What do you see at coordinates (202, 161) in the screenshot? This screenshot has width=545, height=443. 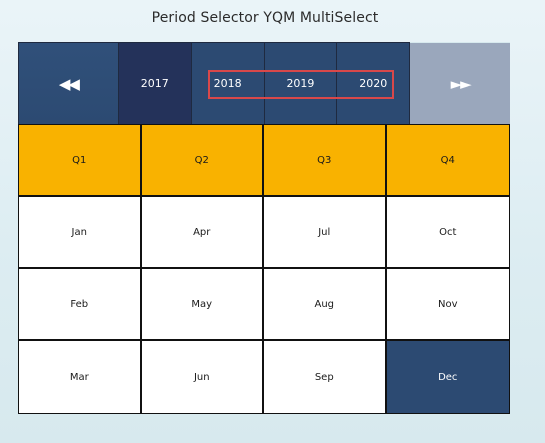 I see `quarter-q2: Q2` at bounding box center [202, 161].